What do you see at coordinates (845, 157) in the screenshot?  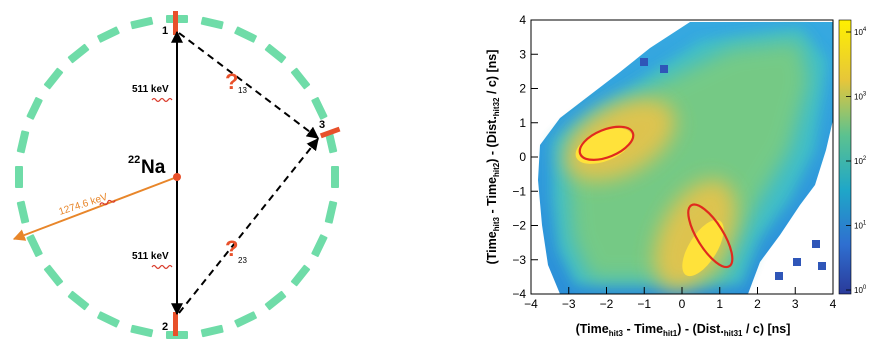 I see `colorbar-gradient` at bounding box center [845, 157].